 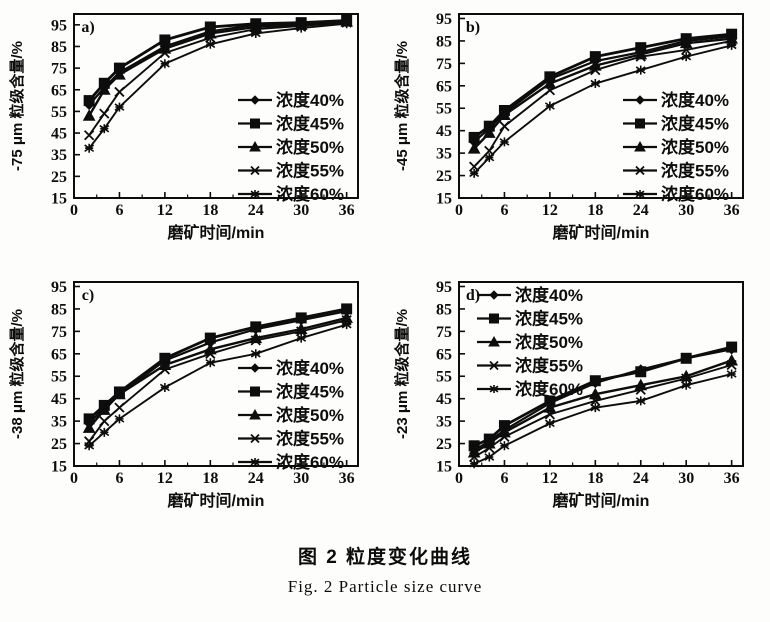 I want to click on y-axis-title: -75 μm 粒级含量/%, so click(x=17, y=106).